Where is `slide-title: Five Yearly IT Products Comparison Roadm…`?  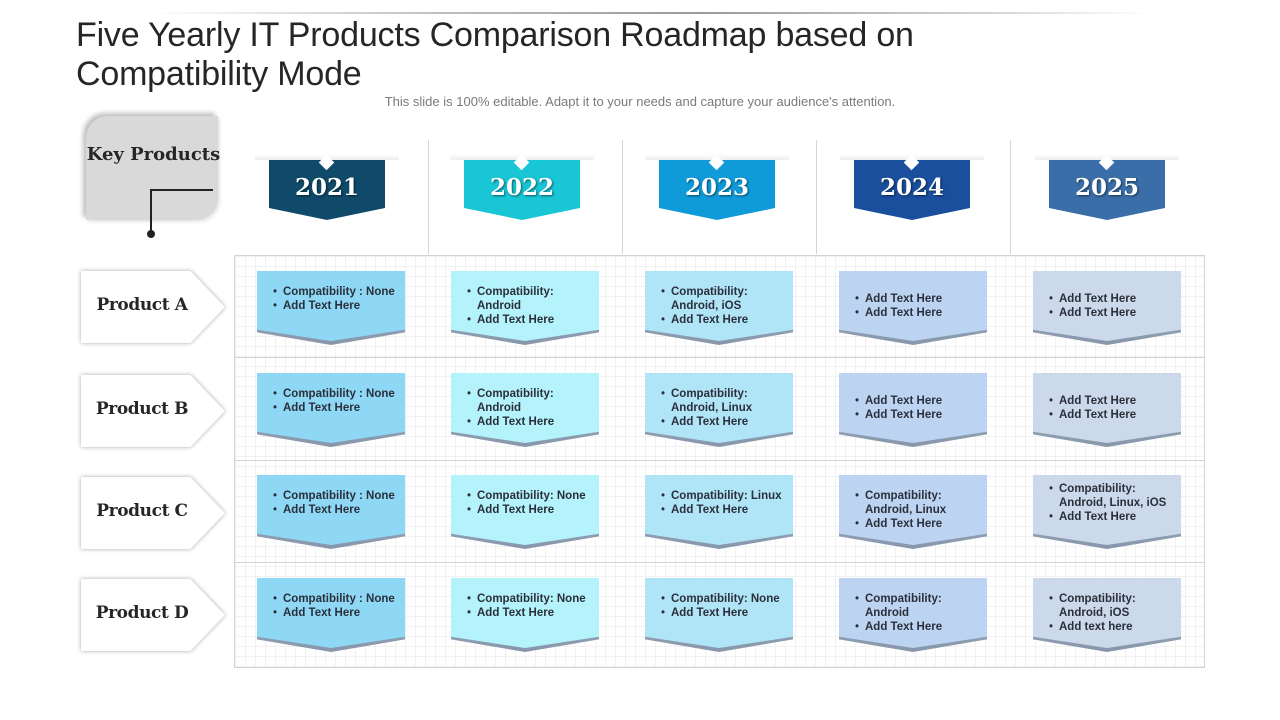 slide-title: Five Yearly IT Products Comparison Roadm… is located at coordinates (495, 54).